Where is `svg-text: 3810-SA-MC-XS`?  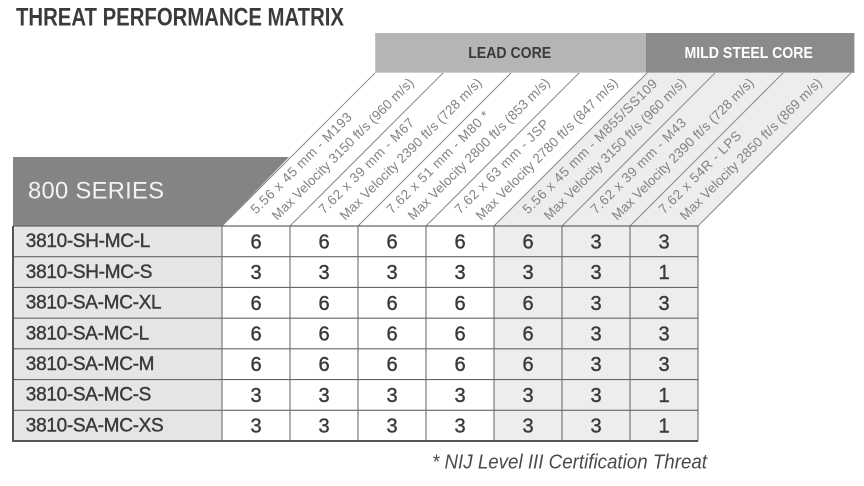
svg-text: 3810-SA-MC-XS is located at coordinates (95, 425).